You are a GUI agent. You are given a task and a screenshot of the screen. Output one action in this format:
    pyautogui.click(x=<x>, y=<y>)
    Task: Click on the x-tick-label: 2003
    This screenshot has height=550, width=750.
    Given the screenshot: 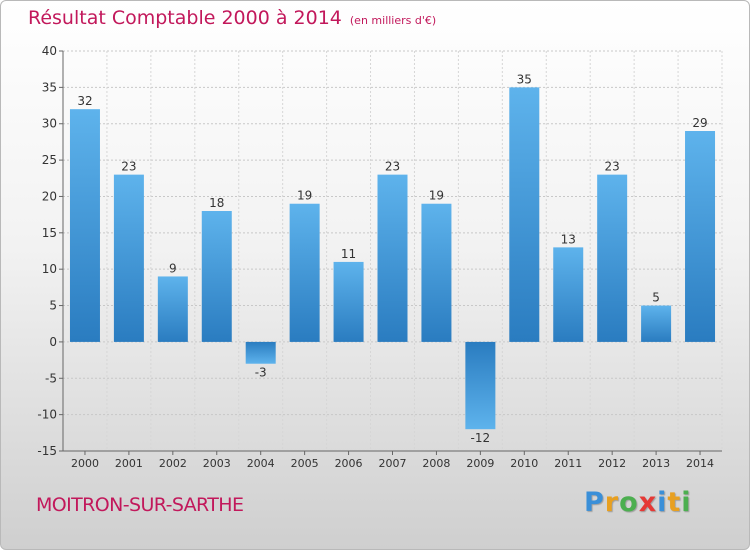 What is the action you would take?
    pyautogui.click(x=217, y=463)
    